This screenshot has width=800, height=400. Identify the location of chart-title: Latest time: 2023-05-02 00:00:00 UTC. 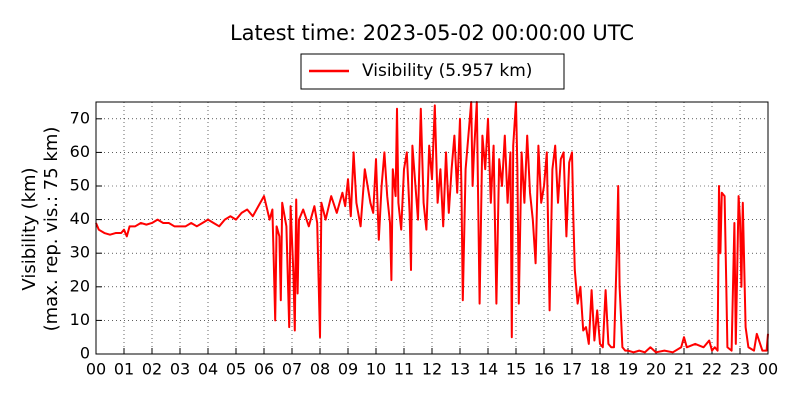
(432, 33).